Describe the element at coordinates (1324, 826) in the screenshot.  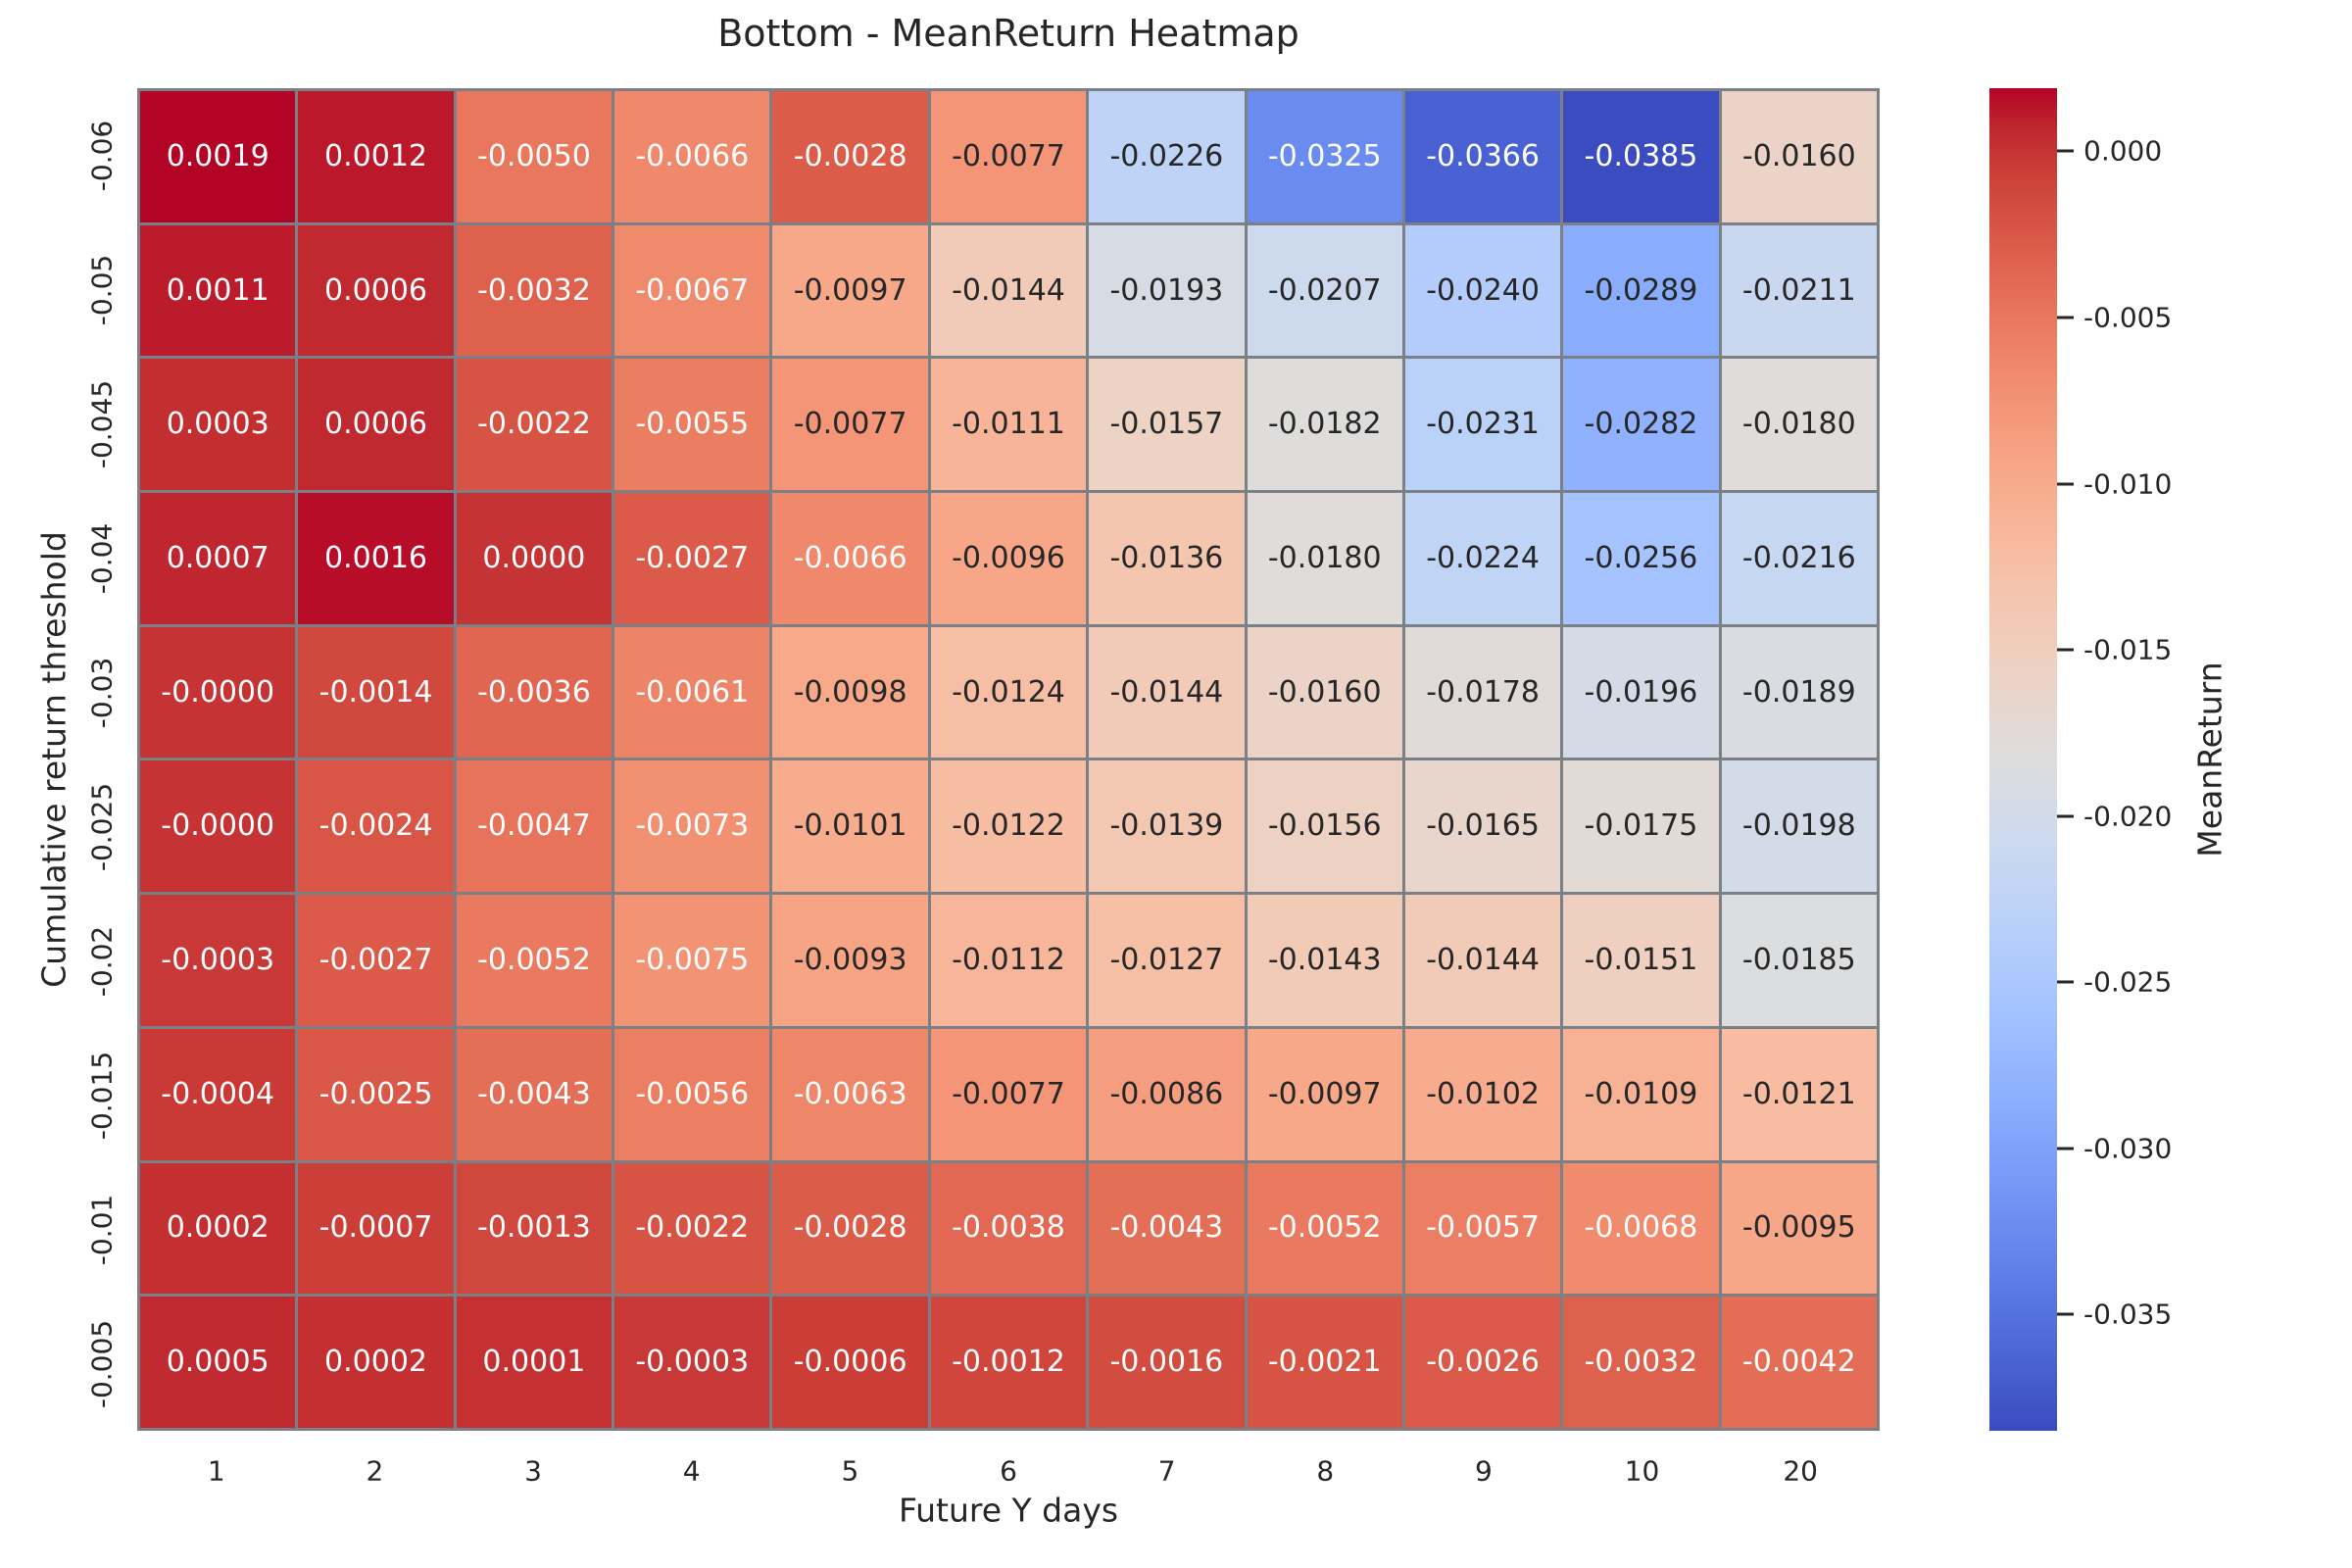
I see `heatmap-cell: -0.0156` at that location.